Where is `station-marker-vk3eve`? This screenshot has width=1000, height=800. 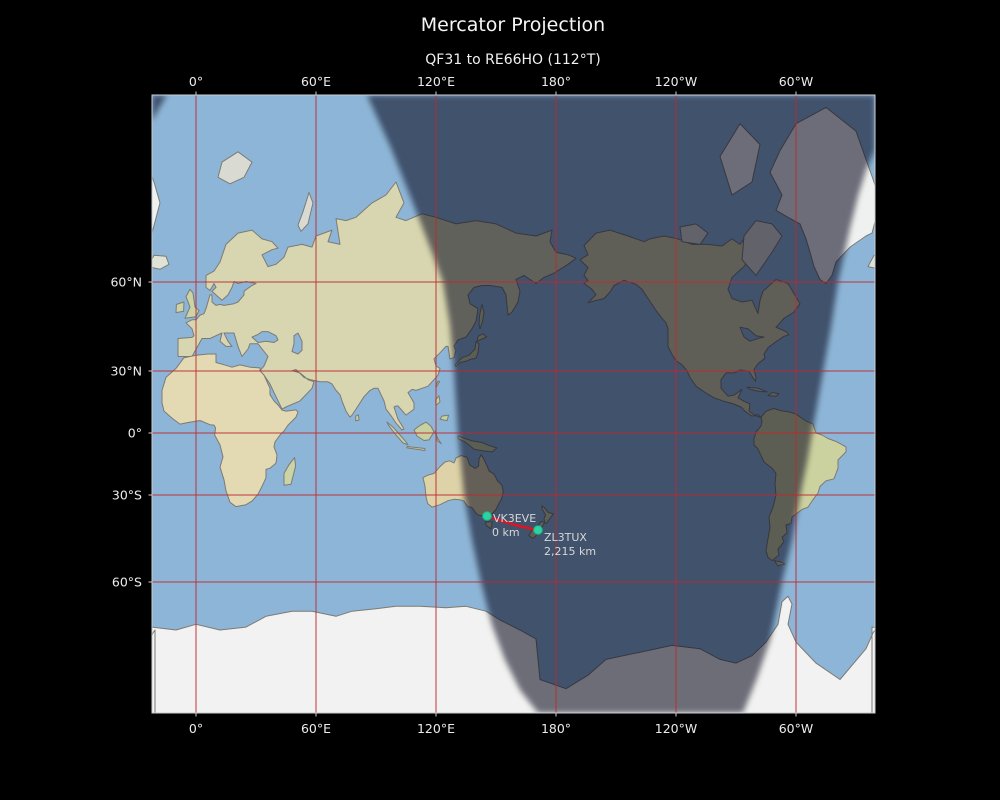
station-marker-vk3eve is located at coordinates (487, 516).